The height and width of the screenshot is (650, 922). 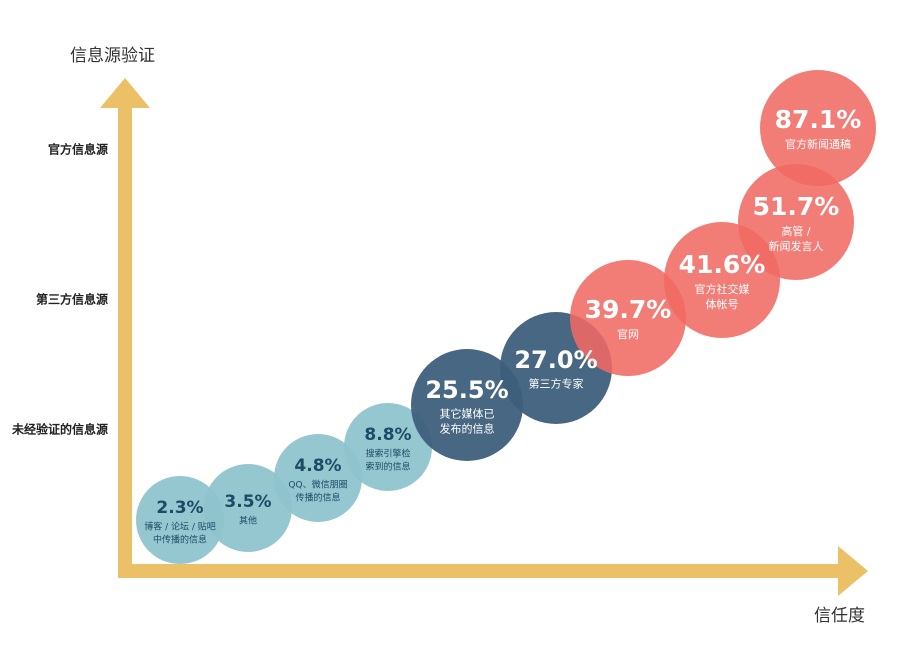 What do you see at coordinates (839, 616) in the screenshot?
I see `x-axis-title: 信任度` at bounding box center [839, 616].